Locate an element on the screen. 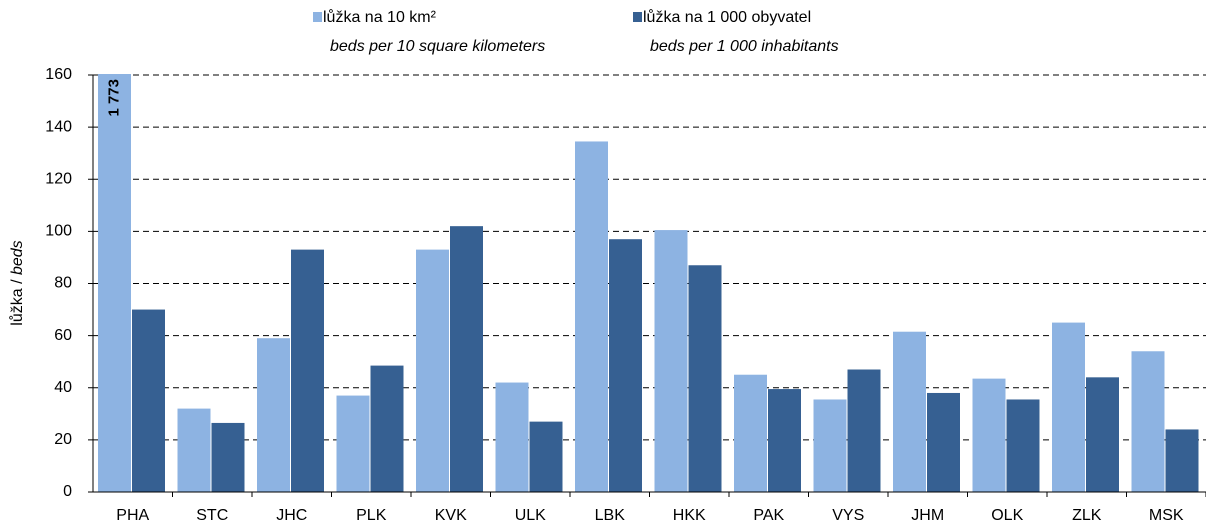 The height and width of the screenshot is (527, 1206). y-tick-label: 0 is located at coordinates (67, 491).